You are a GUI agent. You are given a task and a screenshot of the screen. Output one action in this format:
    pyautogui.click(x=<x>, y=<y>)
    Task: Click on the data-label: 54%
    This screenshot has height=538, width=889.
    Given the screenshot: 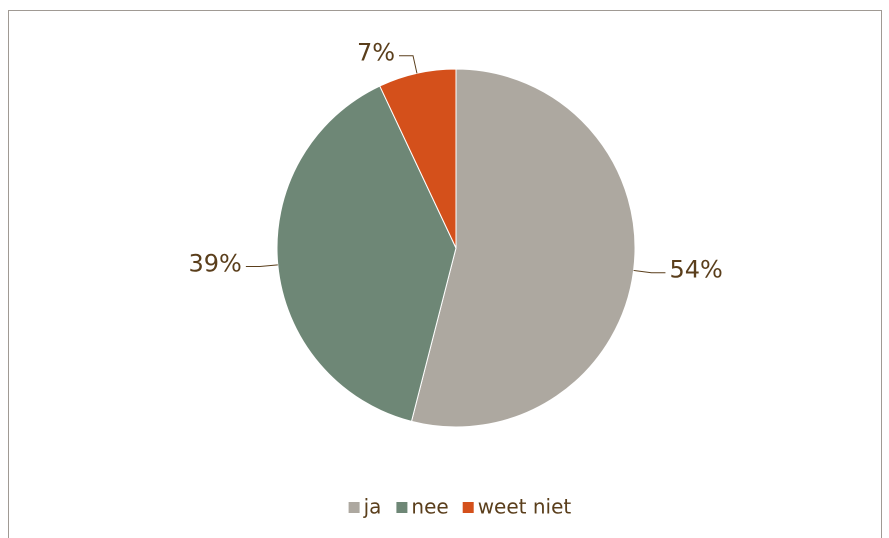 What is the action you would take?
    pyautogui.click(x=695, y=270)
    